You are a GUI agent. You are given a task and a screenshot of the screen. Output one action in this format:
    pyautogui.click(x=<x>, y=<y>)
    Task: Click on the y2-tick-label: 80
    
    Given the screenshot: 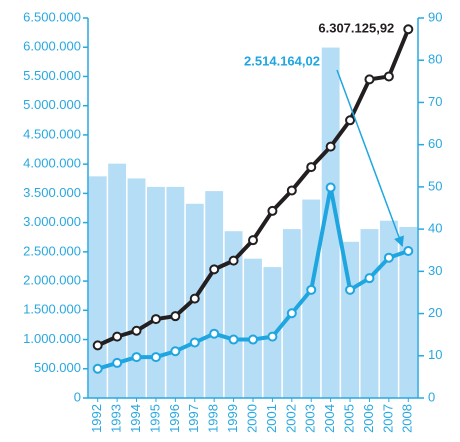 What is the action you would take?
    pyautogui.click(x=435, y=59)
    